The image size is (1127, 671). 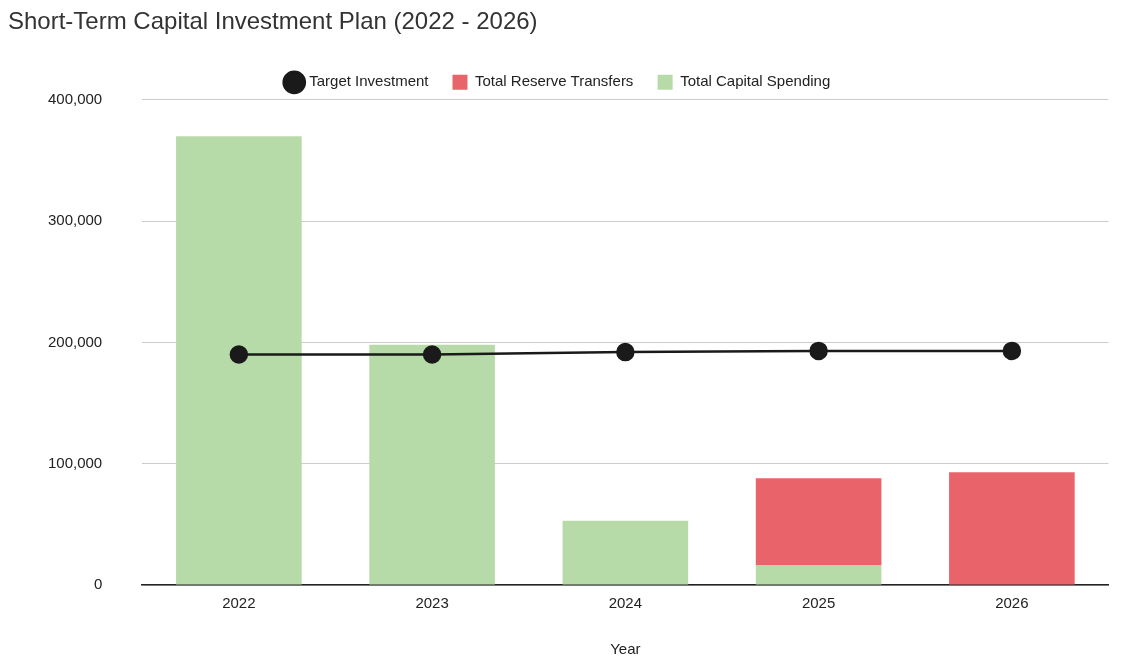 I want to click on y-tick-label: 100,000, so click(x=75, y=462).